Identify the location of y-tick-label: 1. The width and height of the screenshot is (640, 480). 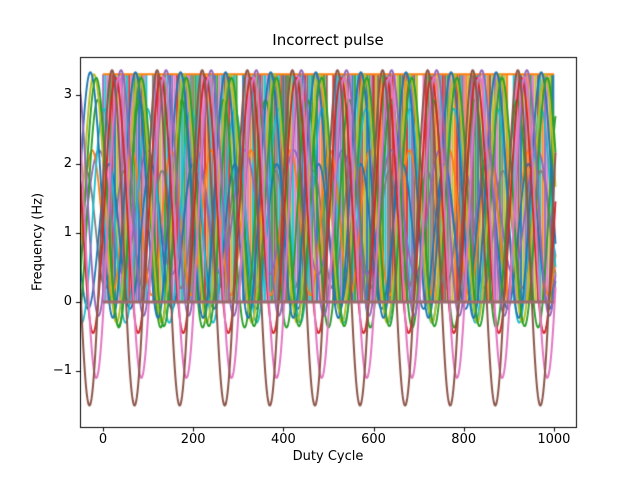
(67, 233).